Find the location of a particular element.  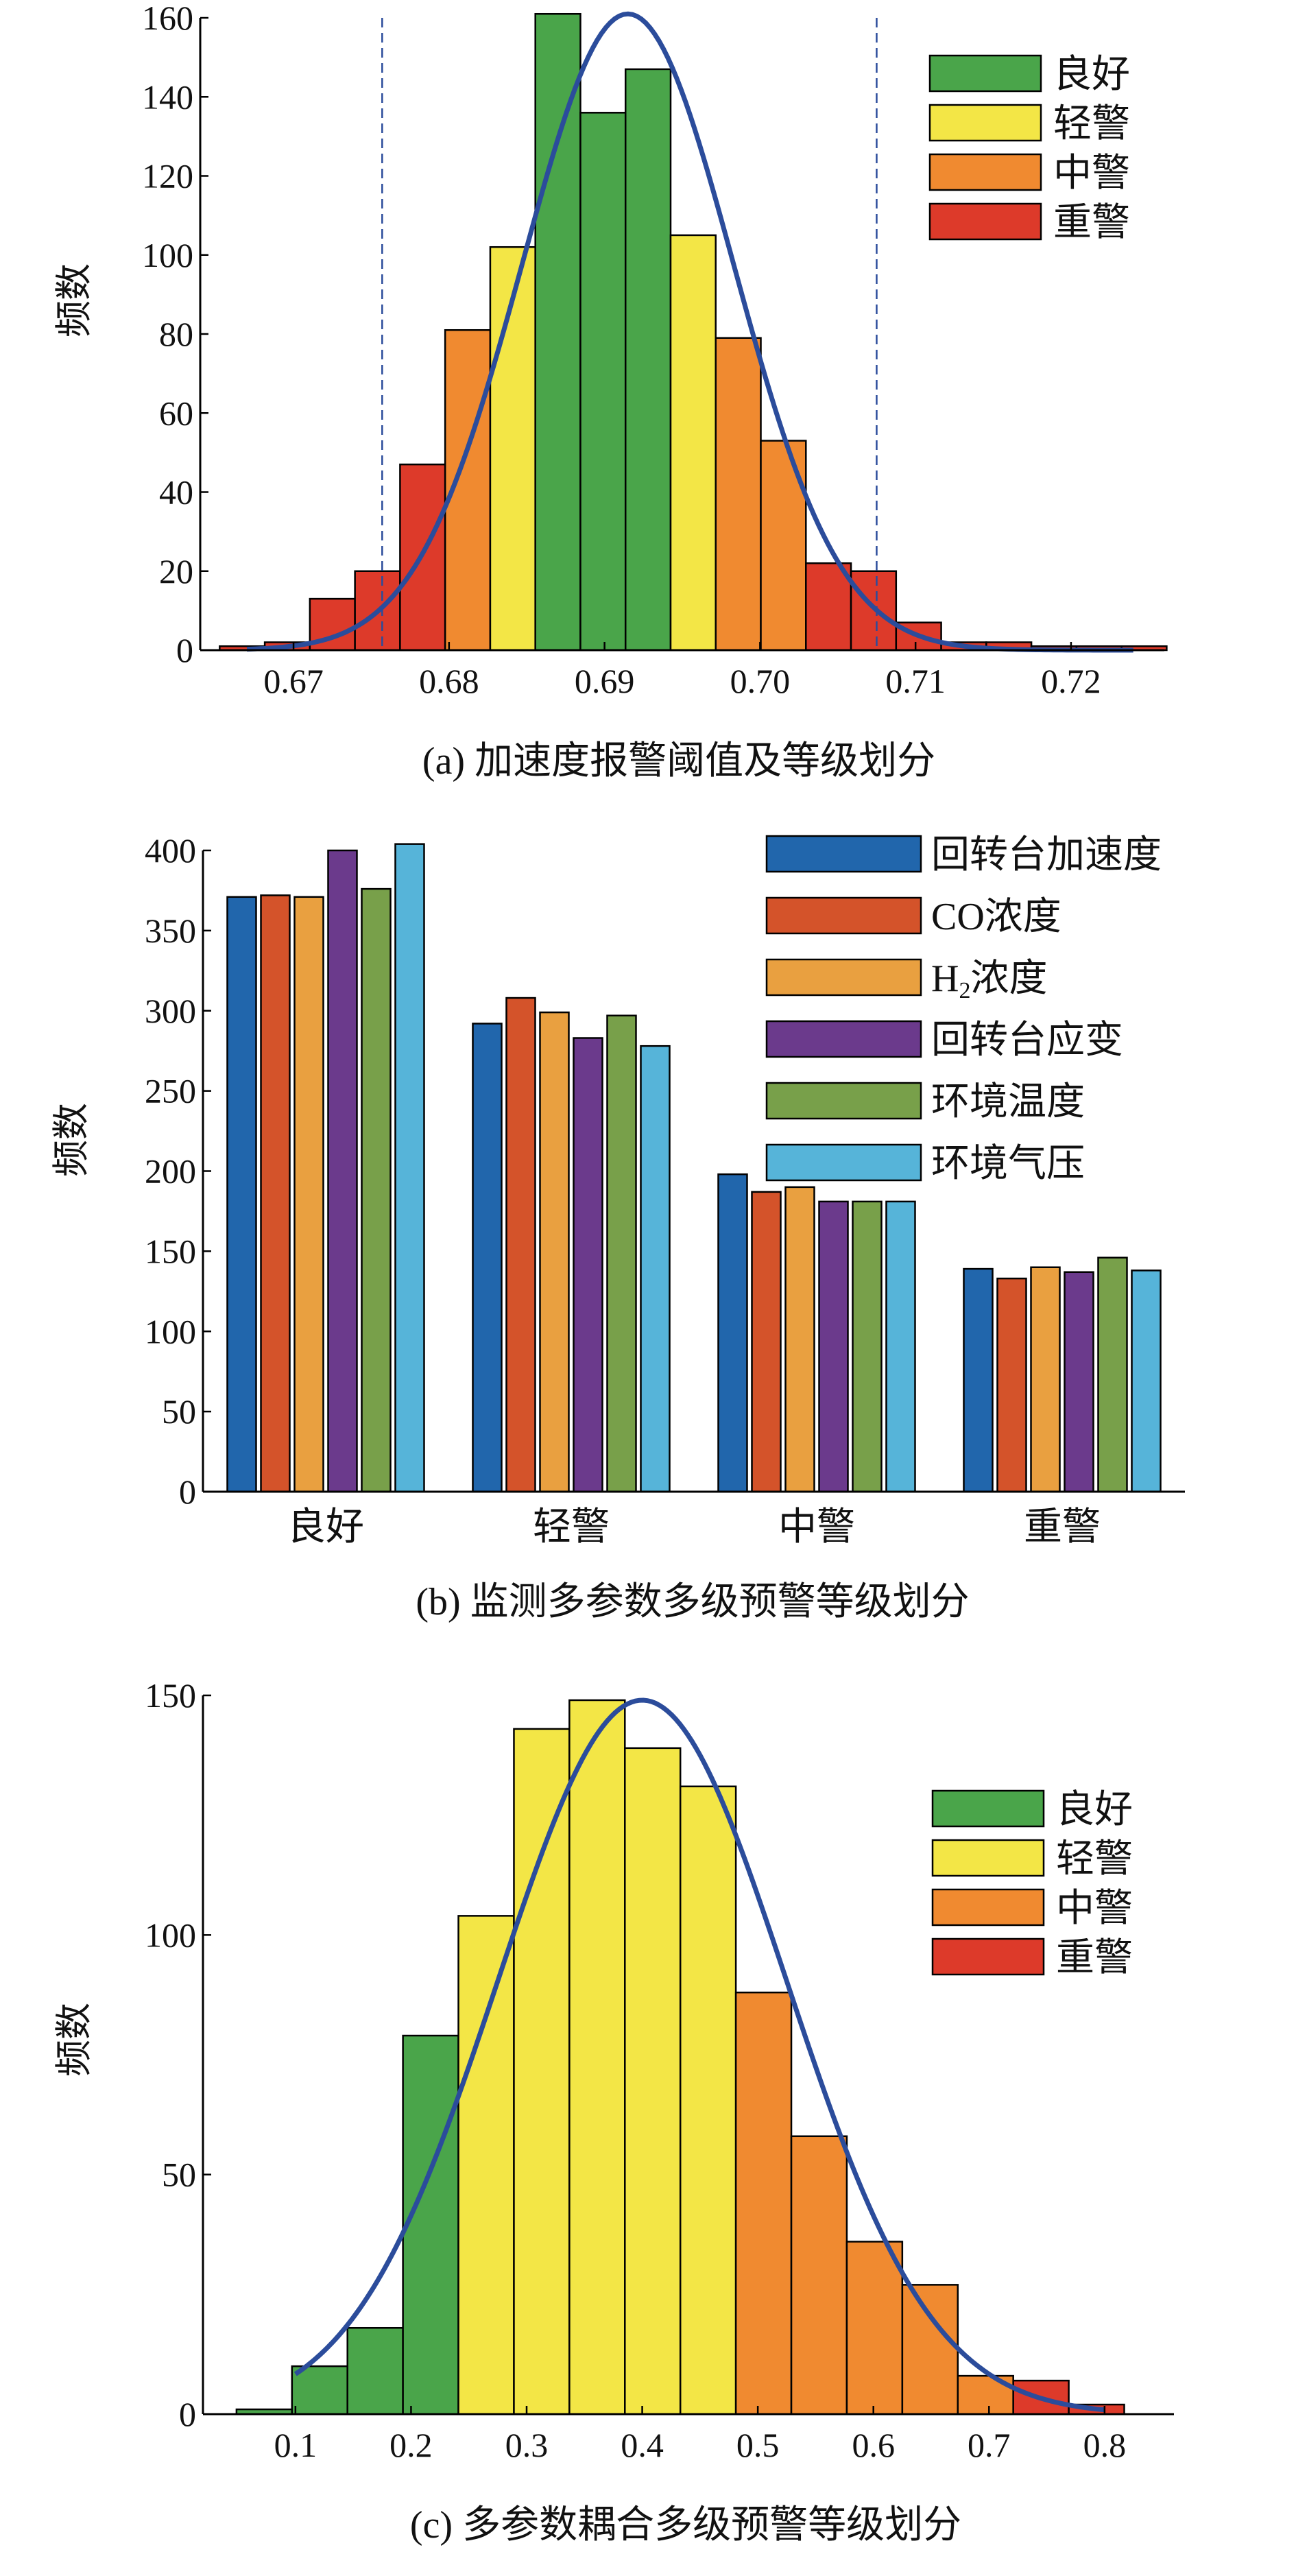

panel-b-category-label: 中警 is located at coordinates (816, 1527).